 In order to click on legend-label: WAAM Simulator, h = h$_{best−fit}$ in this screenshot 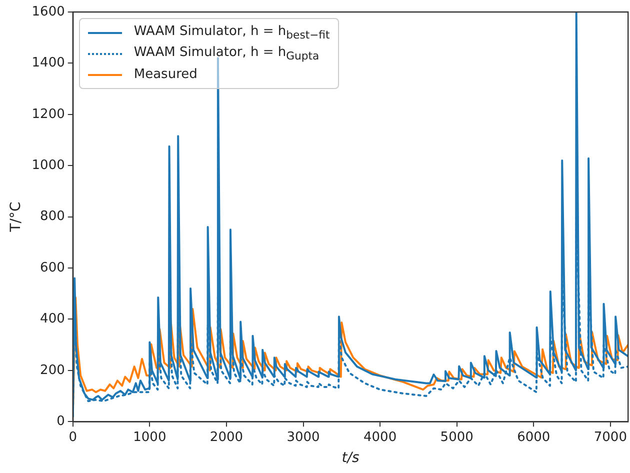, I will do `click(232, 33)`.